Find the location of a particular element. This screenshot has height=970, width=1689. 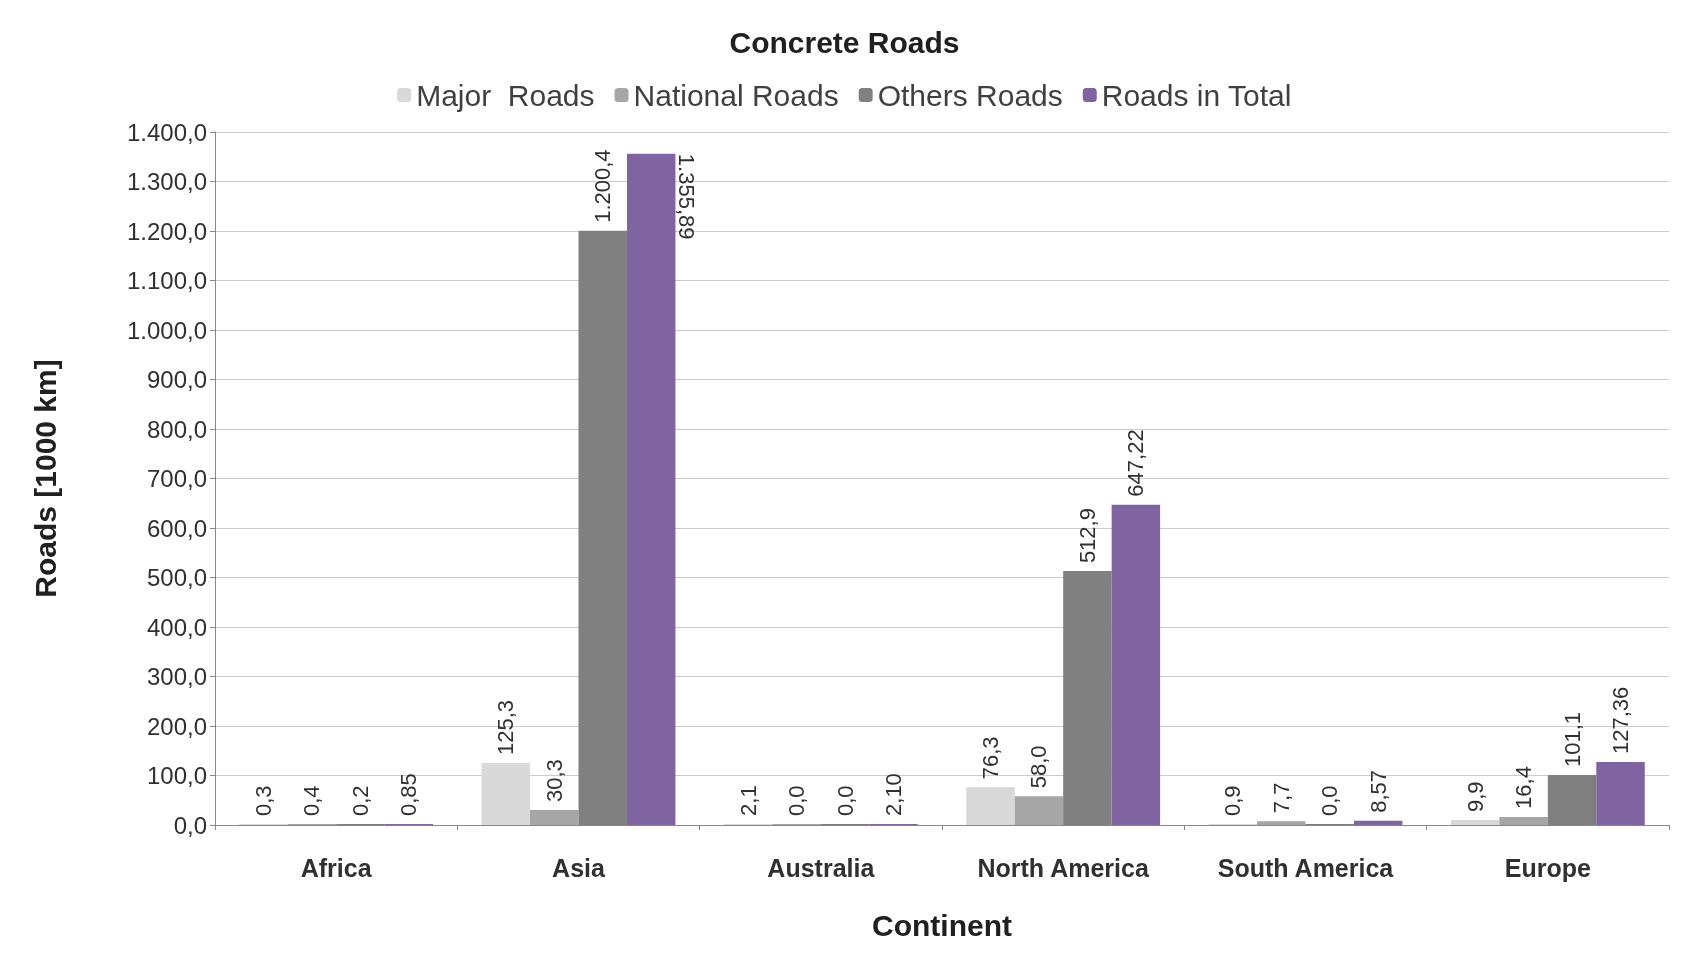

x-axis-title: Continent is located at coordinates (942, 925).